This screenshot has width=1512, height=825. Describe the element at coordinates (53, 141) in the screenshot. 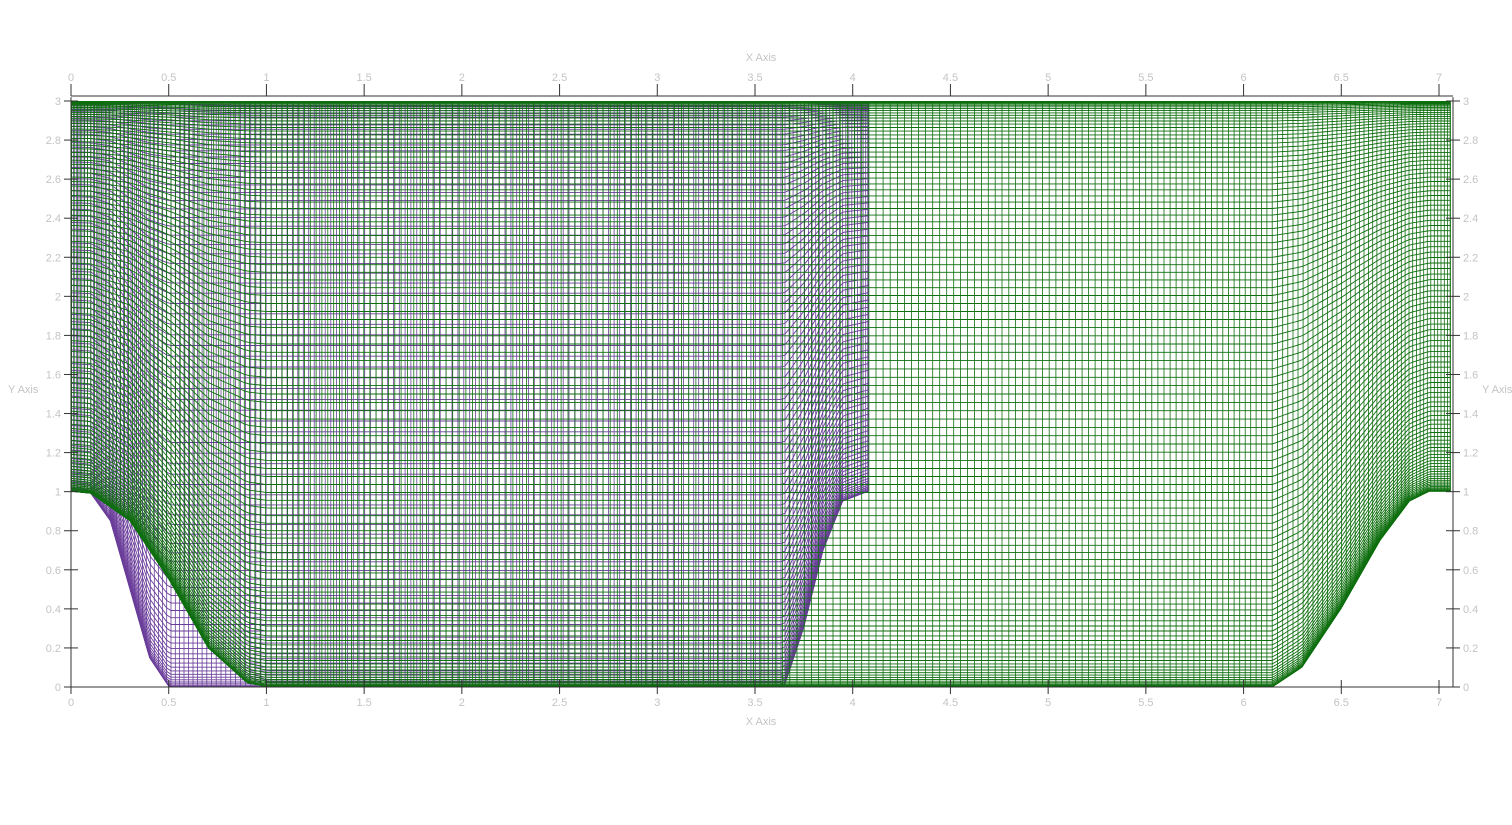

I see `y-tick-label-left: 2.8` at that location.